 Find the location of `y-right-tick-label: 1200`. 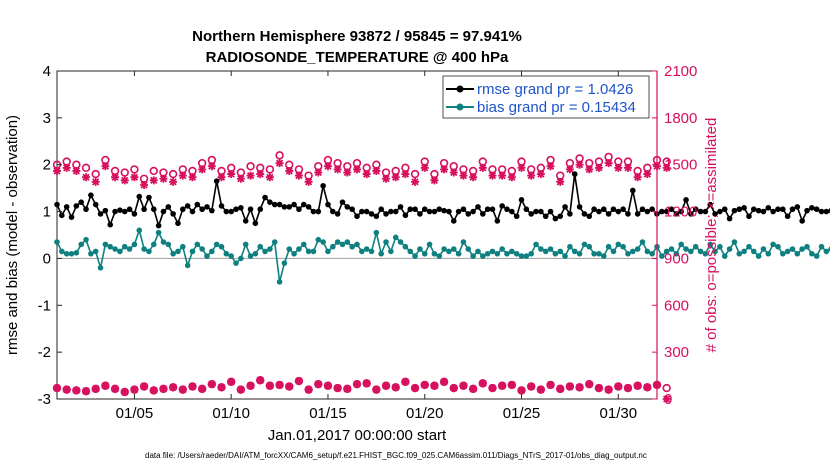

y-right-tick-label: 1200 is located at coordinates (680, 212).